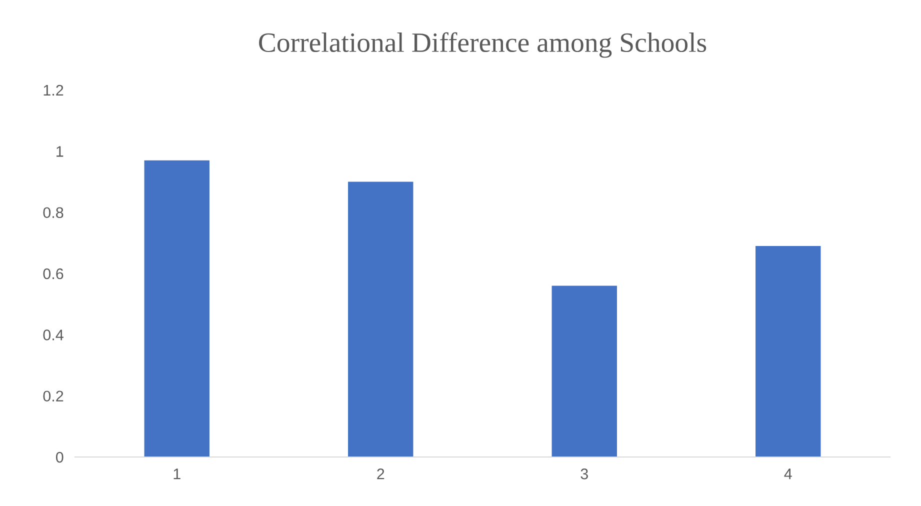  What do you see at coordinates (53, 212) in the screenshot?
I see `y-tick-label: 0.8` at bounding box center [53, 212].